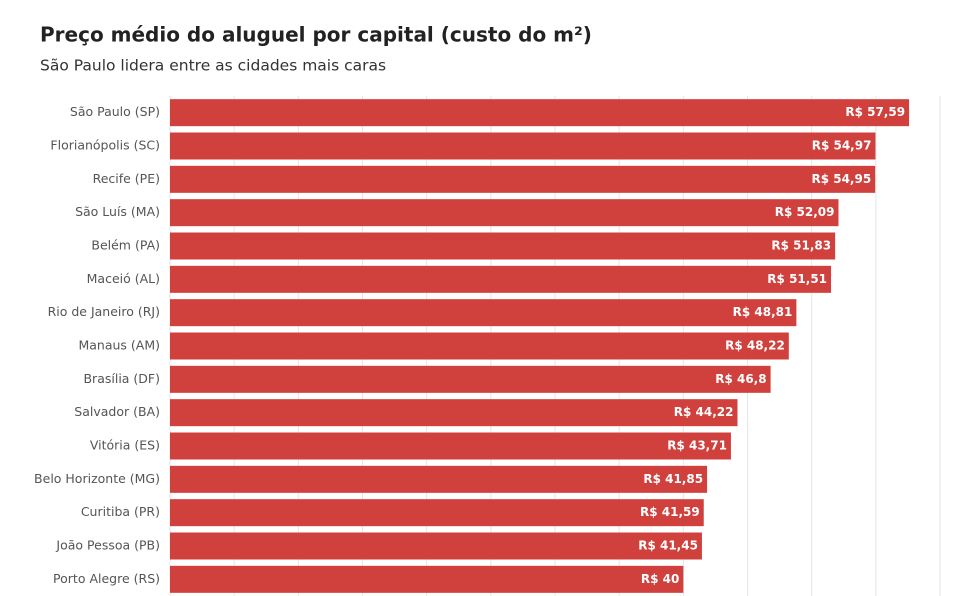 Image resolution: width=964 pixels, height=596 pixels. Describe the element at coordinates (673, 479) in the screenshot. I see `value-label: R$ 41,85` at that location.